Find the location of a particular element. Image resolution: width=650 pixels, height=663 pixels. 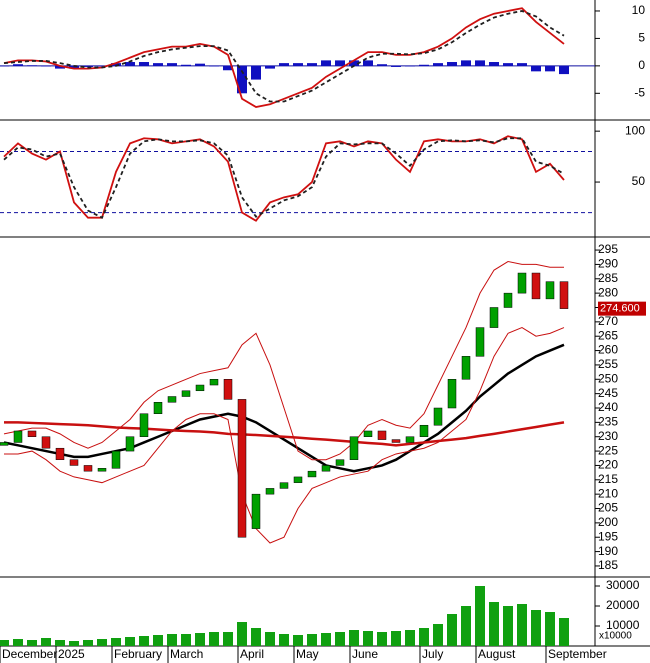

y-tick-label: 240 is located at coordinates (608, 407).